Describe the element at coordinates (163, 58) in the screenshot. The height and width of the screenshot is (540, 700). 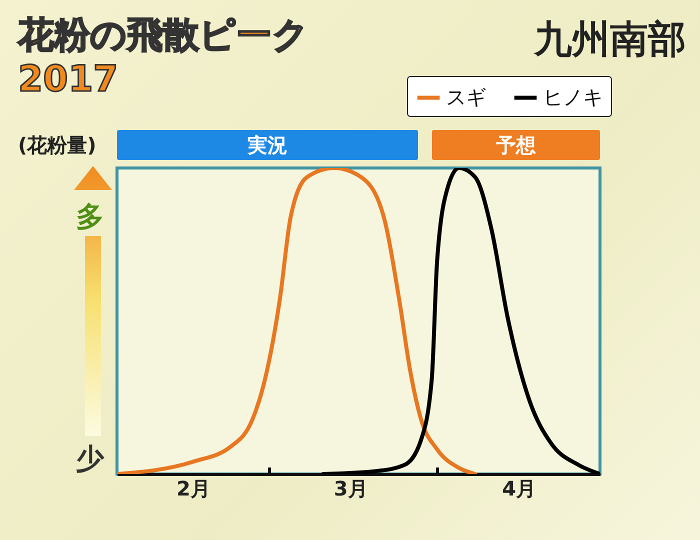
I see `chart-title: 花粉の飛散ピーク 2017` at that location.